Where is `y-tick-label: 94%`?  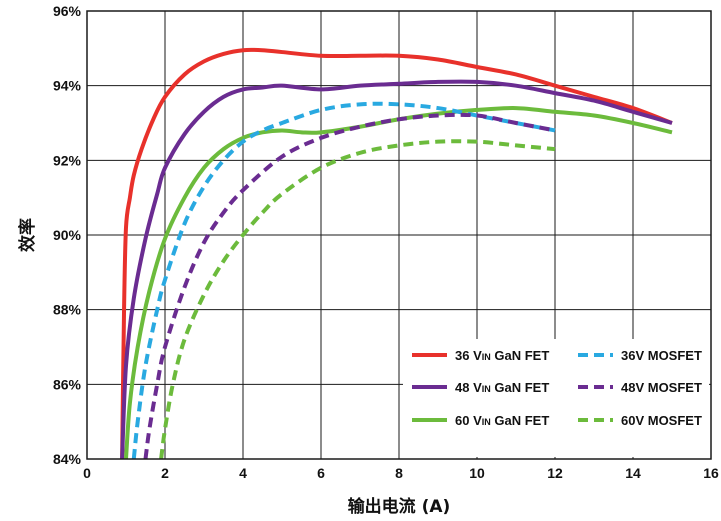 y-tick-label: 94% is located at coordinates (67, 86).